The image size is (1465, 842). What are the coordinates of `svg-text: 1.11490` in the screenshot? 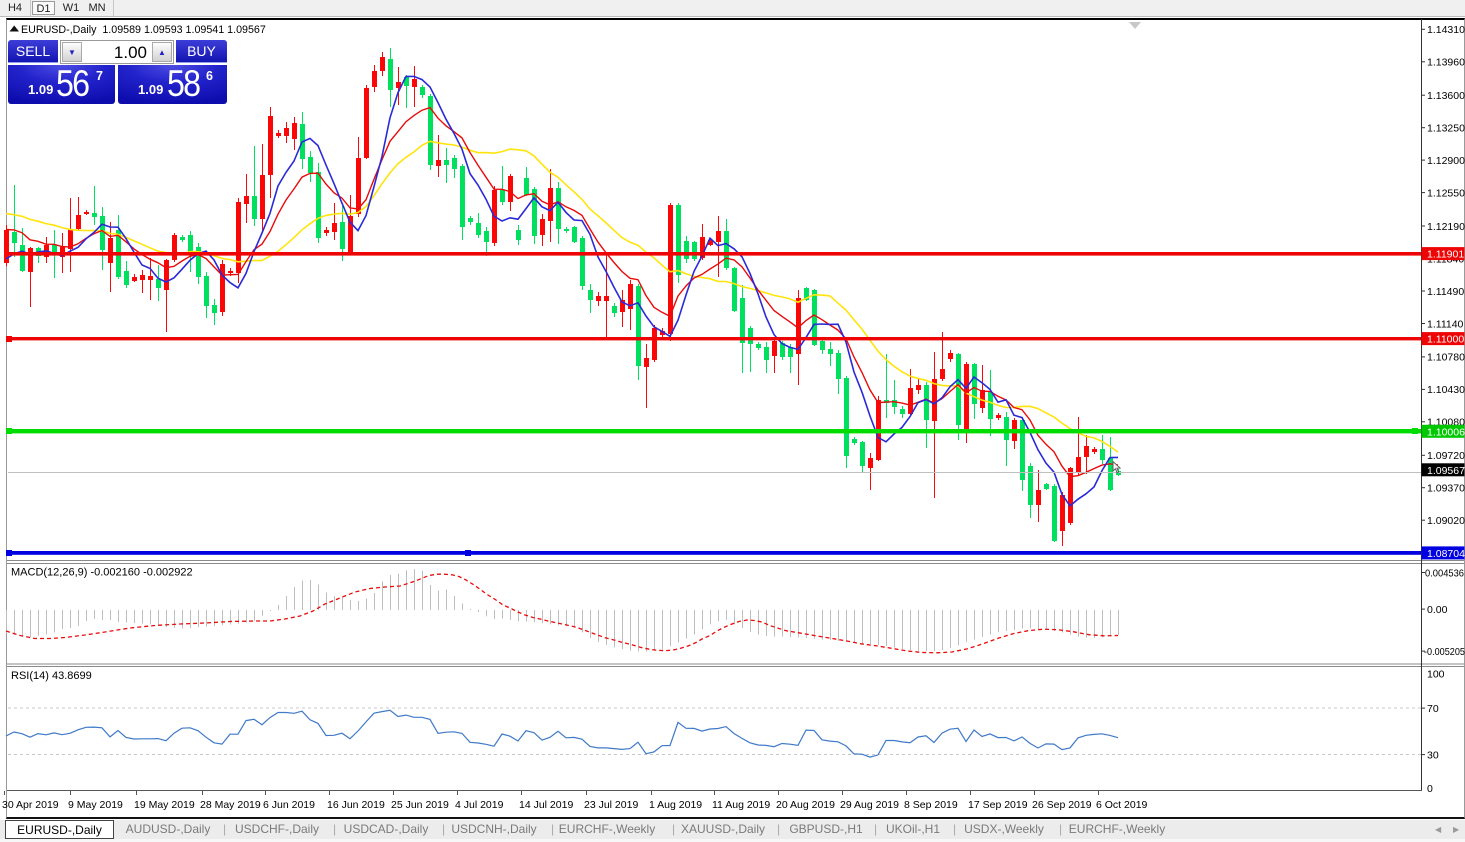 It's located at (1445, 292).